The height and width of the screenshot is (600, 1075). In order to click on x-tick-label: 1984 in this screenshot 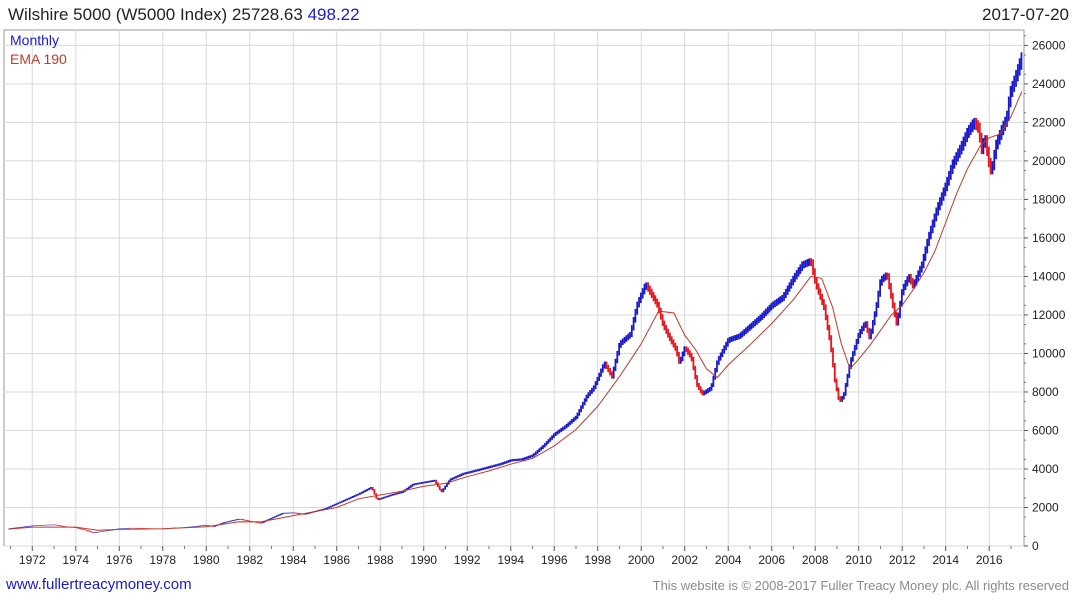, I will do `click(293, 560)`.